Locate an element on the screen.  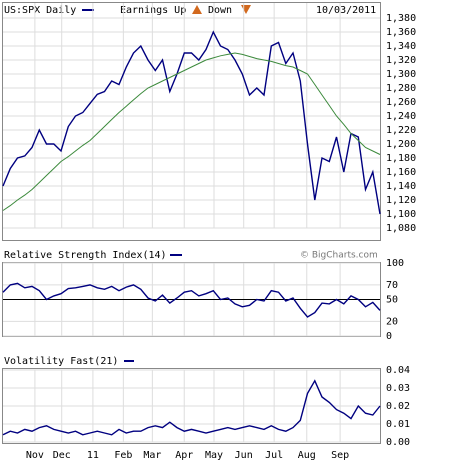
x-tick-label: Apr is located at coordinates (184, 455).